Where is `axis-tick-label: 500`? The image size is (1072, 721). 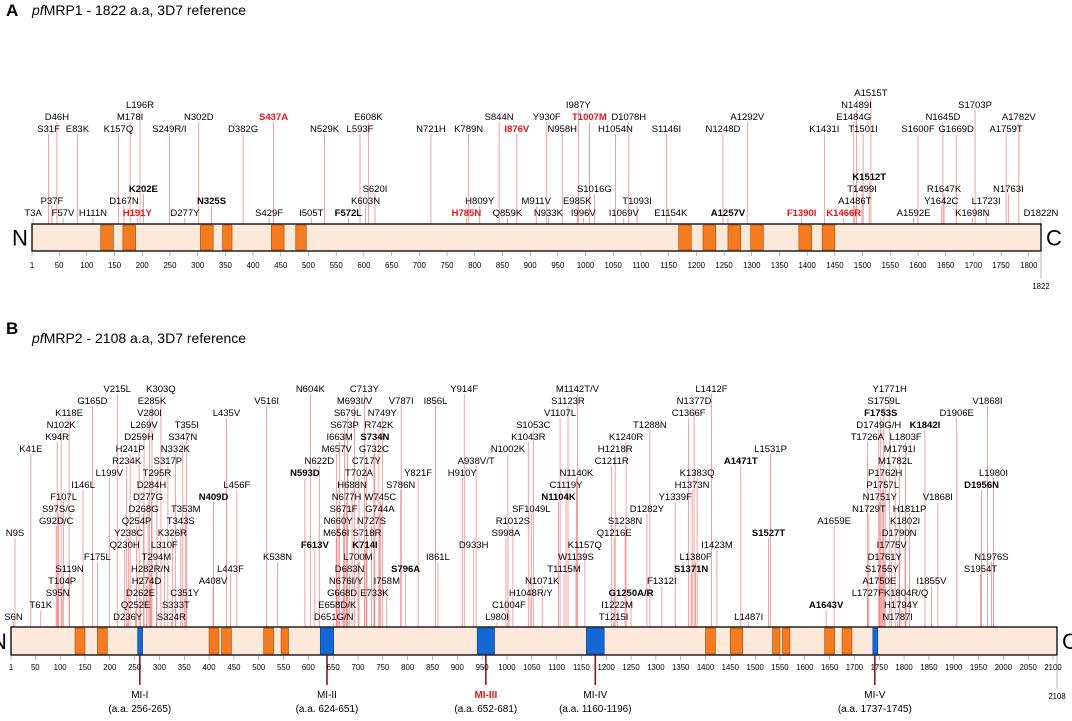
axis-tick-label: 500 is located at coordinates (259, 667).